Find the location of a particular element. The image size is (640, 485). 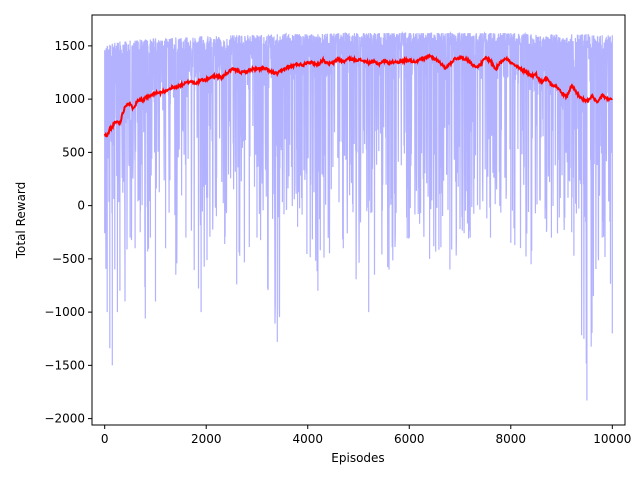

y-tick-label: −1000 is located at coordinates (64, 312).